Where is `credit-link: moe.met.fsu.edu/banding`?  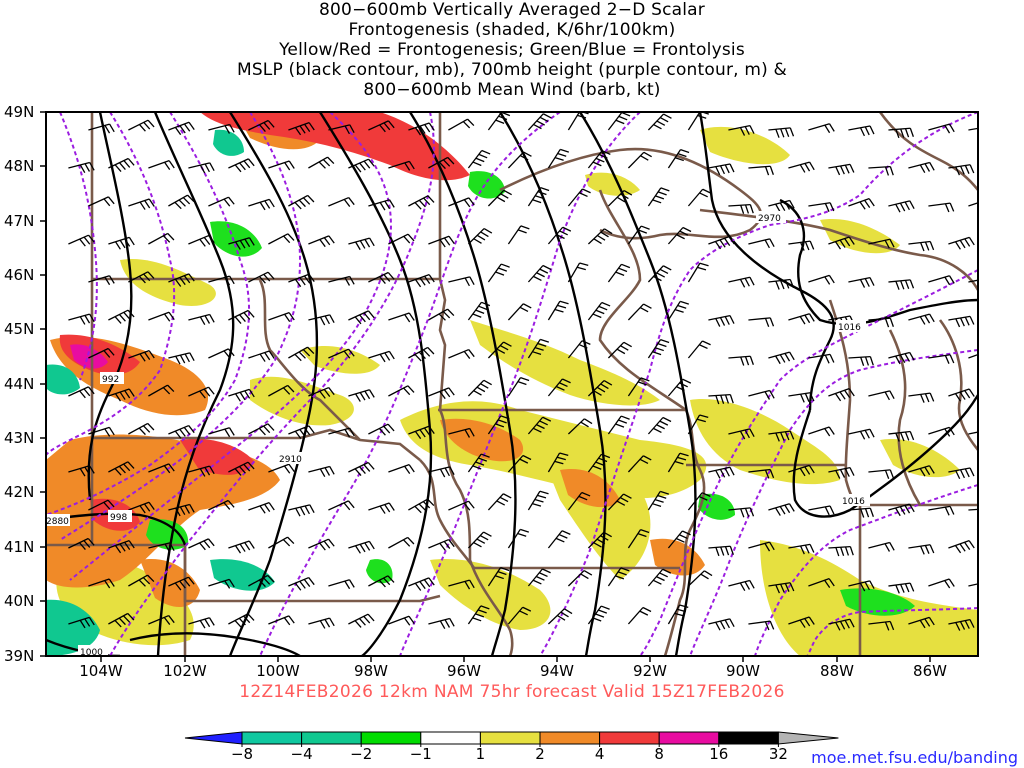
credit-link: moe.met.fsu.edu/banding is located at coordinates (914, 757).